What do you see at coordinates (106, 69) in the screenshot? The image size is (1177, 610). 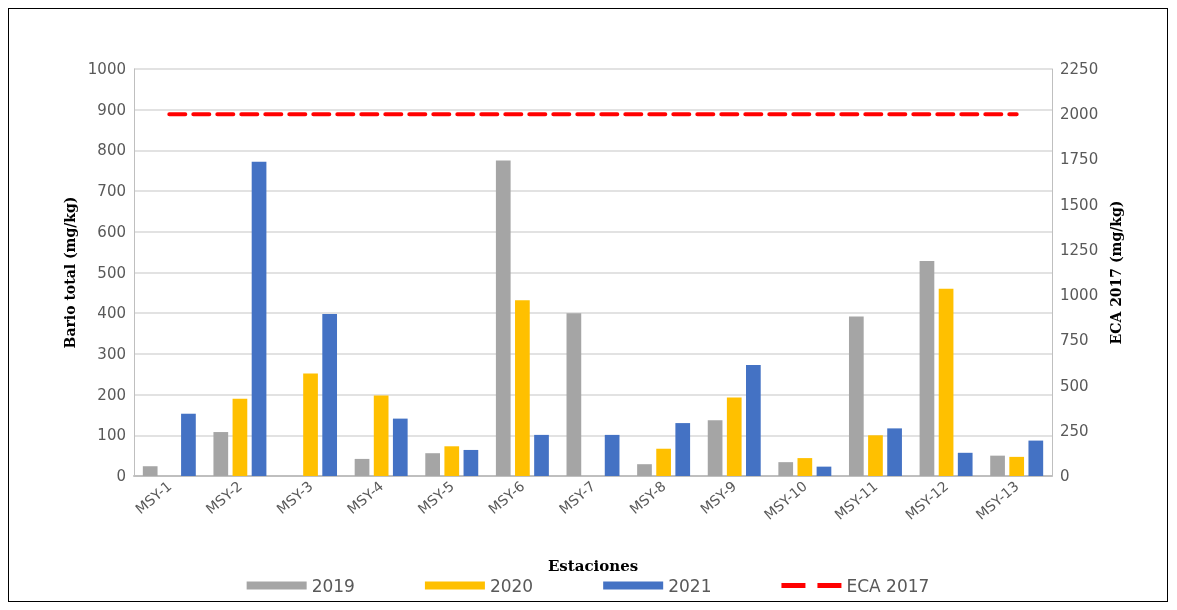 I see `y-tick-label: 1000` at bounding box center [106, 69].